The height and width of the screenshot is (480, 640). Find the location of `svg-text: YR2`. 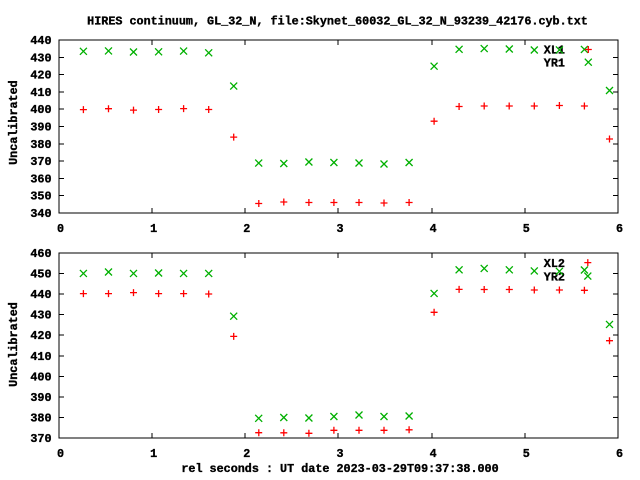

svg-text: YR2 is located at coordinates (554, 278).